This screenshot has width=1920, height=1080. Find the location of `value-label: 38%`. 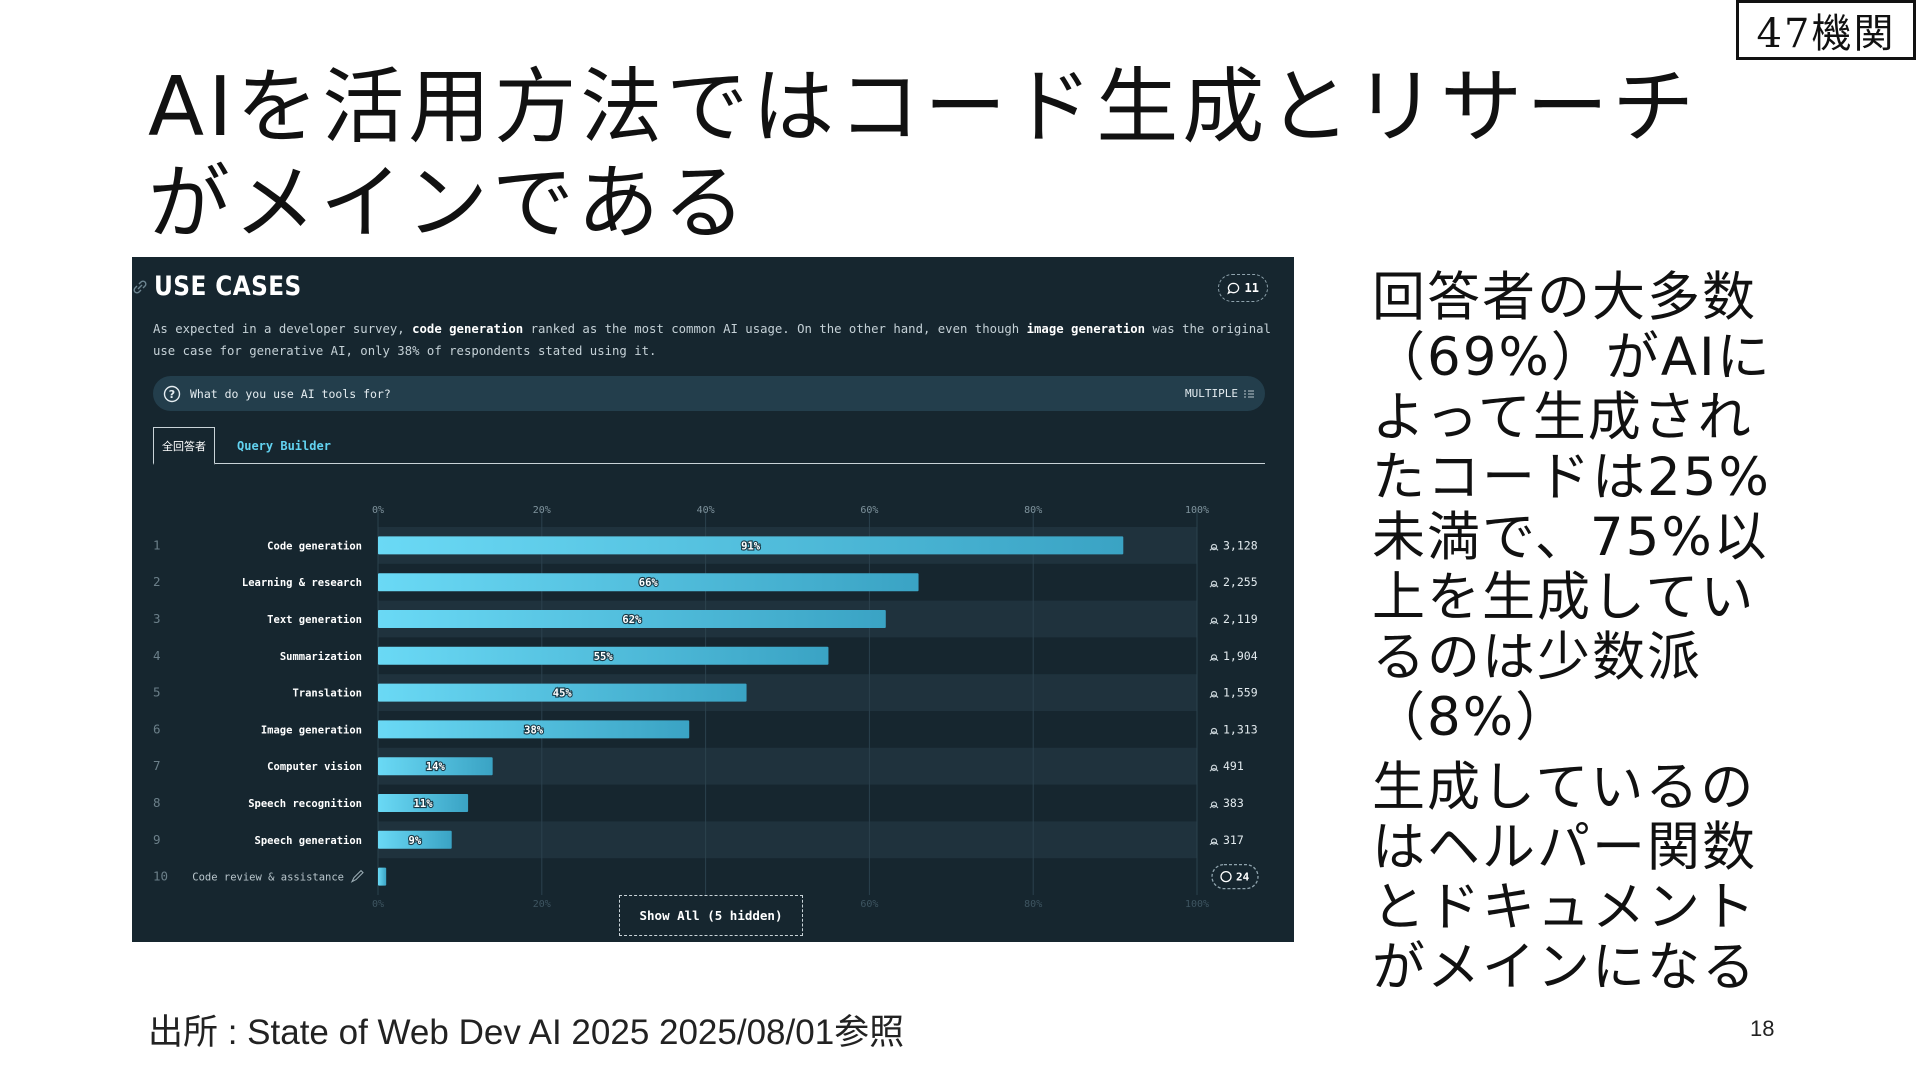

value-label: 38% is located at coordinates (534, 730).